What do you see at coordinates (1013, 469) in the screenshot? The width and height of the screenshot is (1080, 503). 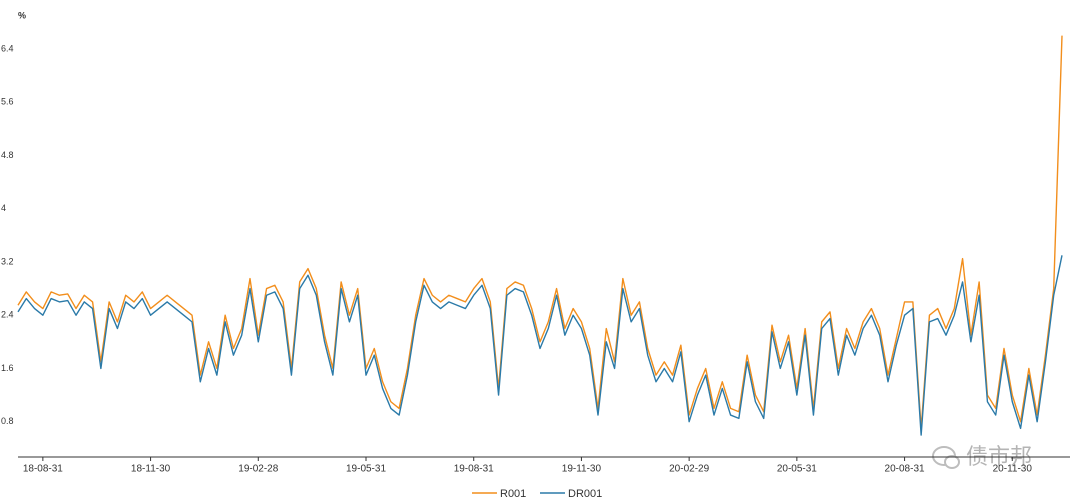 I see `x-tick-label: 20-11-30` at bounding box center [1013, 469].